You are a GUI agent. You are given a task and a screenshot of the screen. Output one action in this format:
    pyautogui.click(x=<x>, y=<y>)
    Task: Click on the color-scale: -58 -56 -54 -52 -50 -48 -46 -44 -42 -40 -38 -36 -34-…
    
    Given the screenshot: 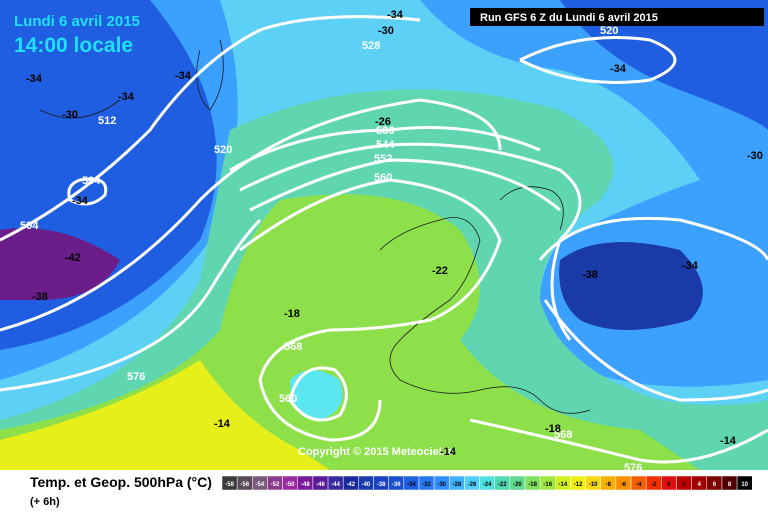 What is the action you would take?
    pyautogui.click(x=487, y=483)
    